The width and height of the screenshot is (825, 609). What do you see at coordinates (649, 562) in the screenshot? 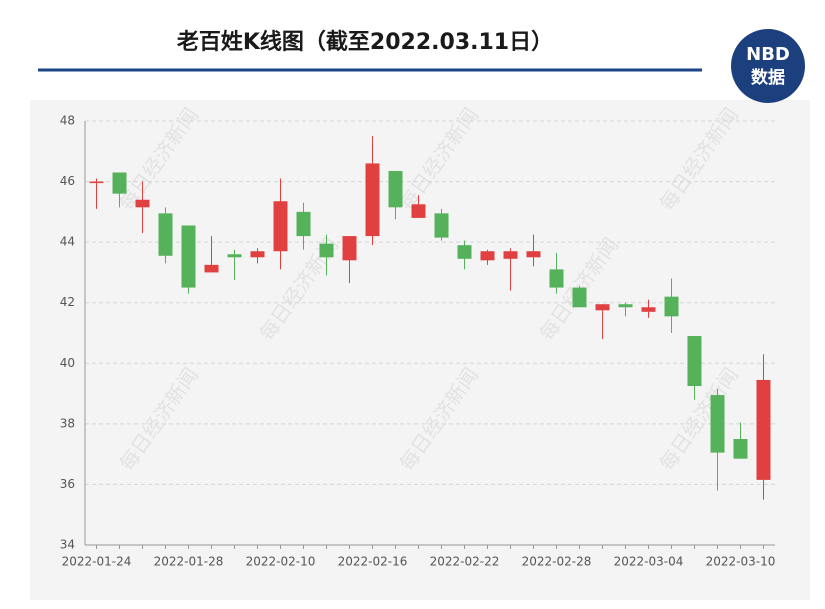
I see `x-tick-label: 2022-03-04` at bounding box center [649, 562].